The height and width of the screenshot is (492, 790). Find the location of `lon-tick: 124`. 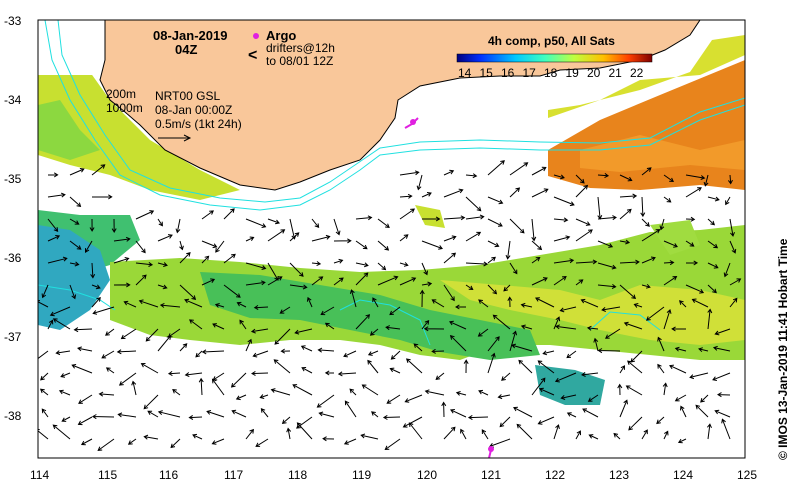

lon-tick: 124 is located at coordinates (683, 475).